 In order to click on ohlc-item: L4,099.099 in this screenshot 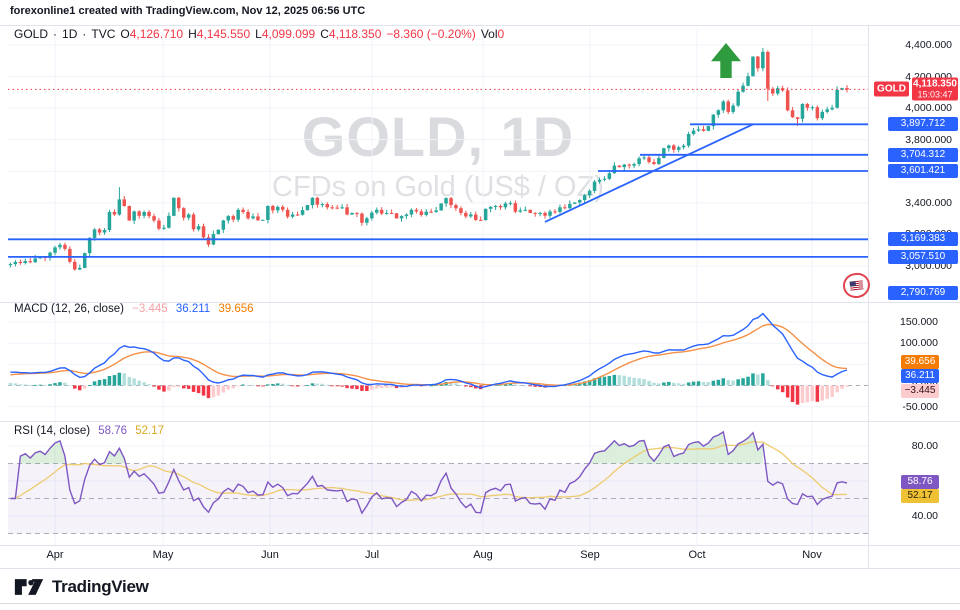, I will do `click(285, 34)`.